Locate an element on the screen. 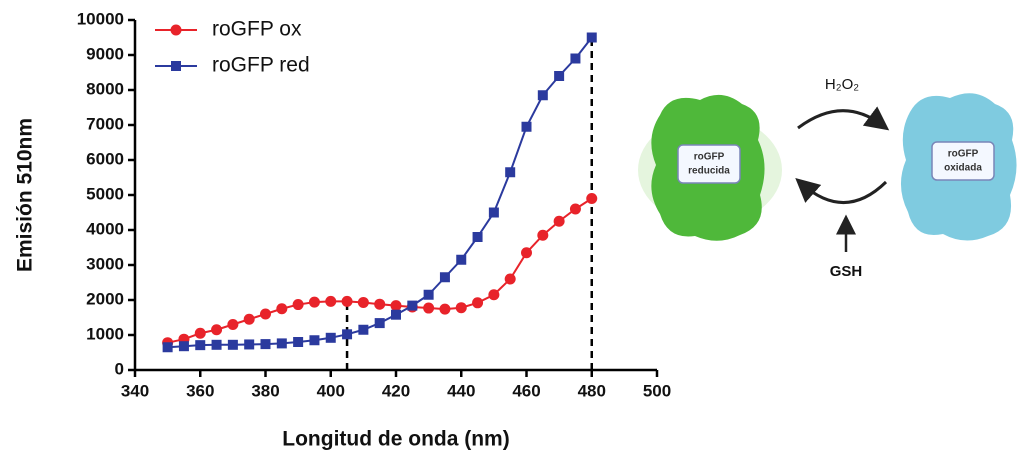 Image resolution: width=1029 pixels, height=464 pixels. y-tick-label: 9000 is located at coordinates (105, 53).